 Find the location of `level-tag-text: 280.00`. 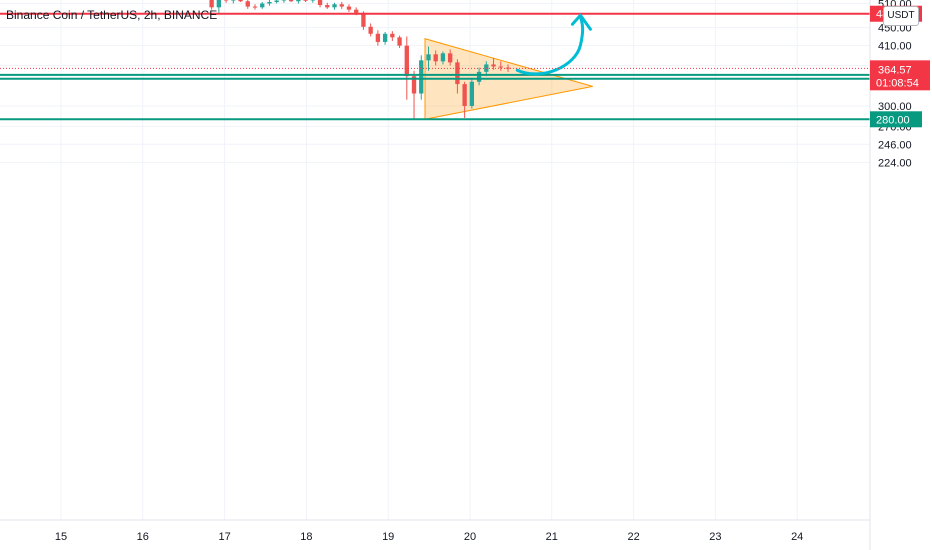

level-tag-text: 280.00 is located at coordinates (893, 120).